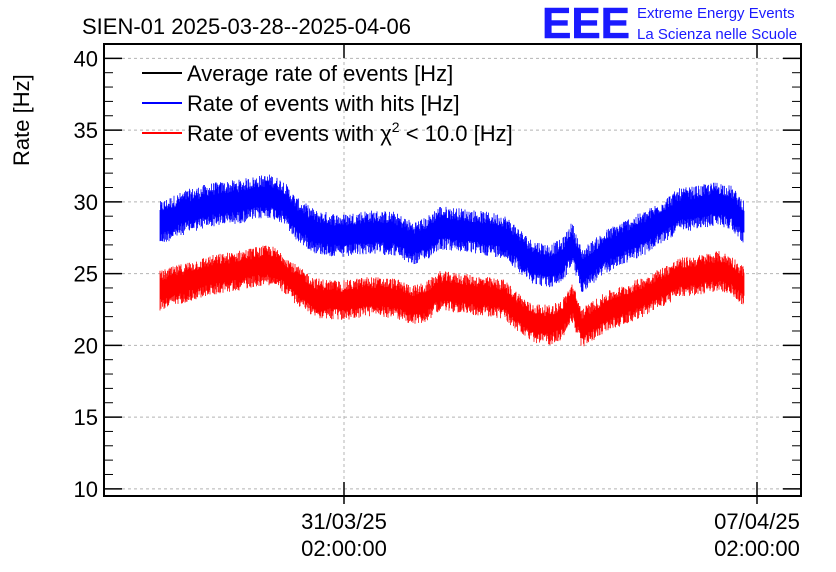  What do you see at coordinates (344, 521) in the screenshot?
I see `x-tick-date: 31/03/25` at bounding box center [344, 521].